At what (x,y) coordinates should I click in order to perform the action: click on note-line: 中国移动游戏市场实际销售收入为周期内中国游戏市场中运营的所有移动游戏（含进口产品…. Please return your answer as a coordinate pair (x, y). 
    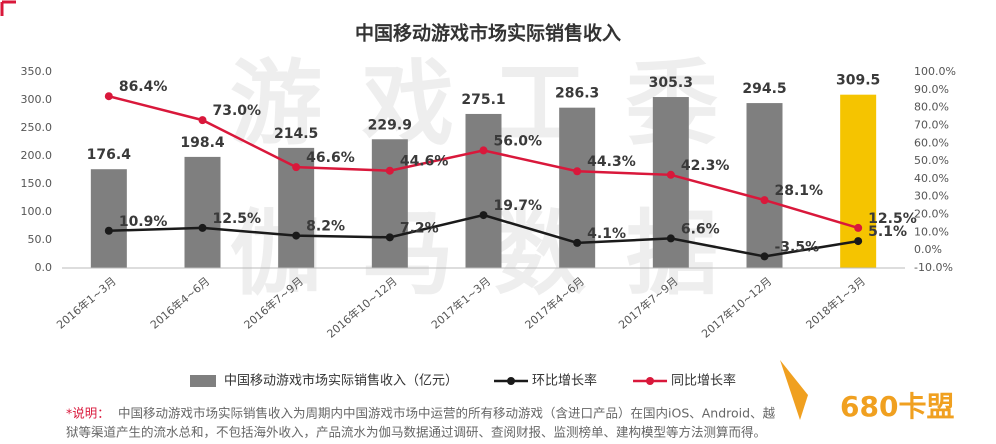
    Looking at the image, I should click on (447, 413).